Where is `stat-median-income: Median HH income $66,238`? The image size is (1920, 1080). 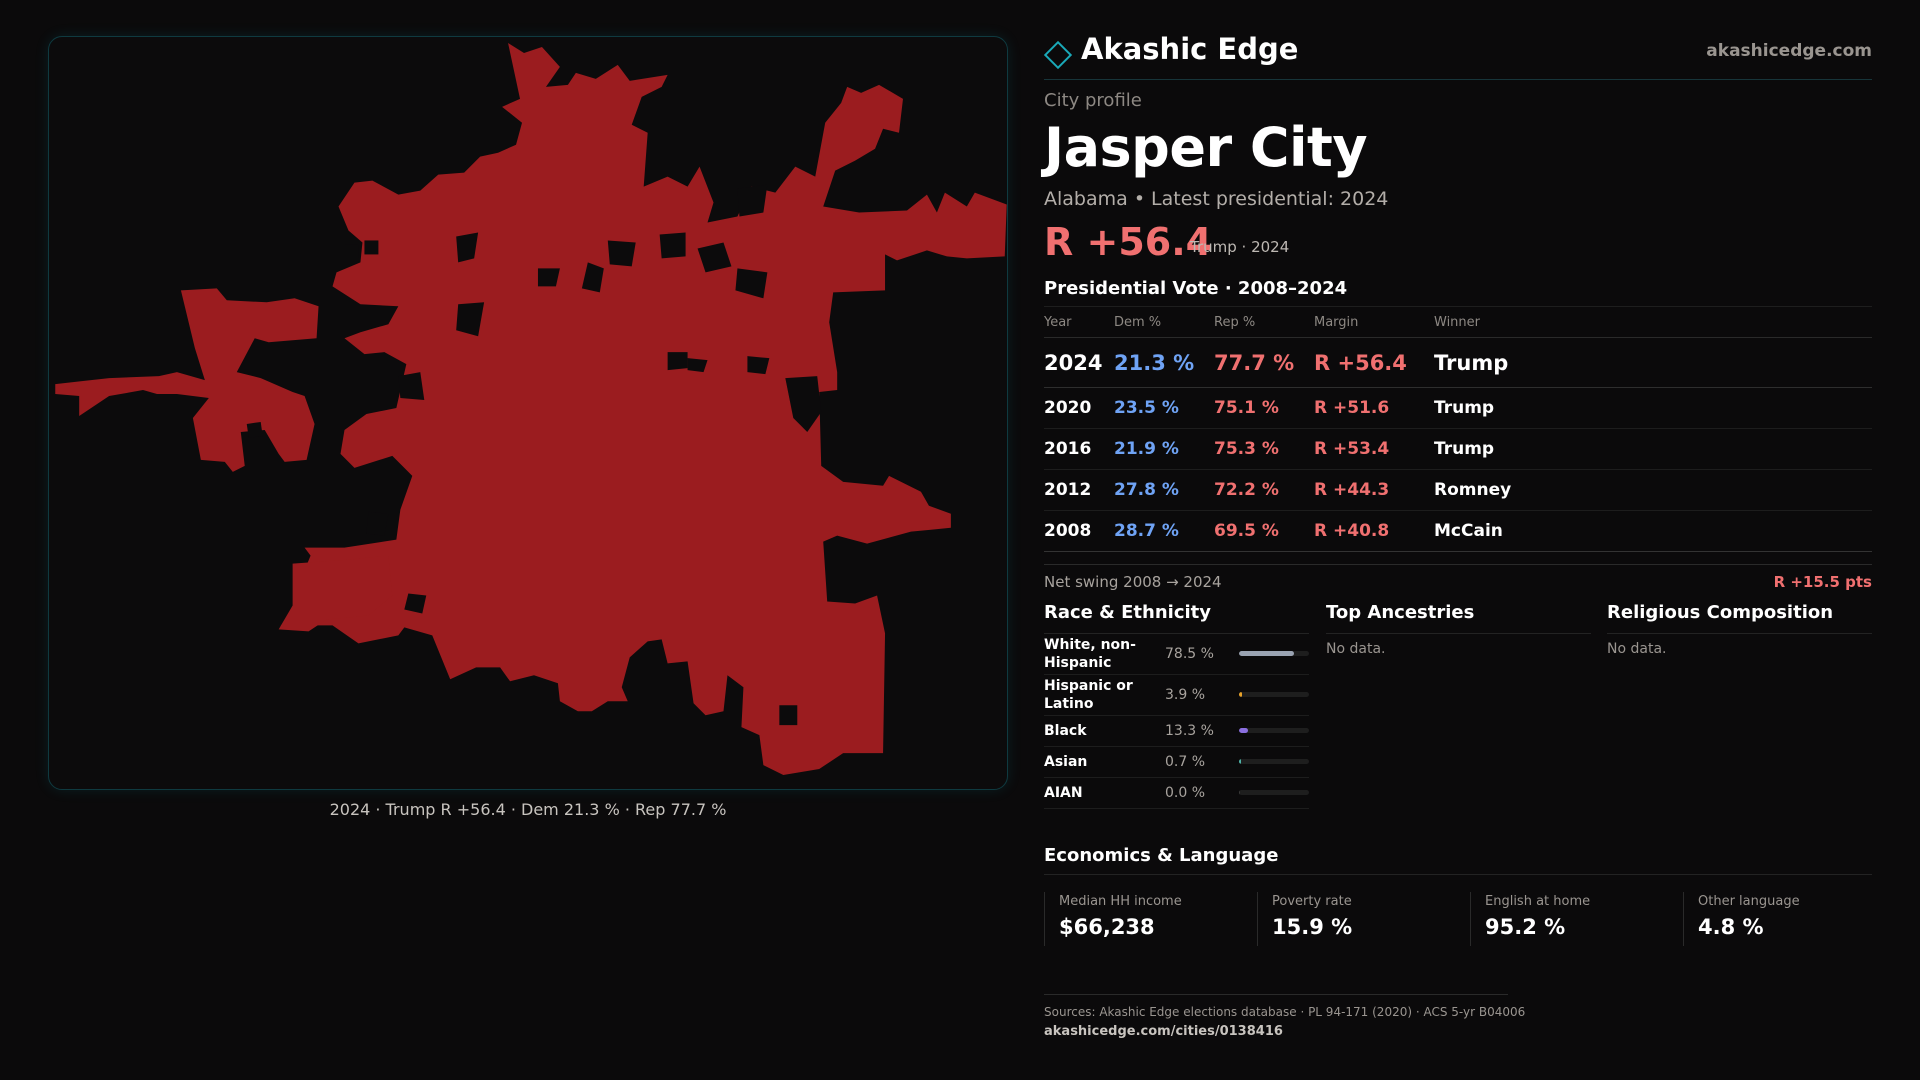
stat-median-income: Median HH income $66,238 is located at coordinates (1144, 919).